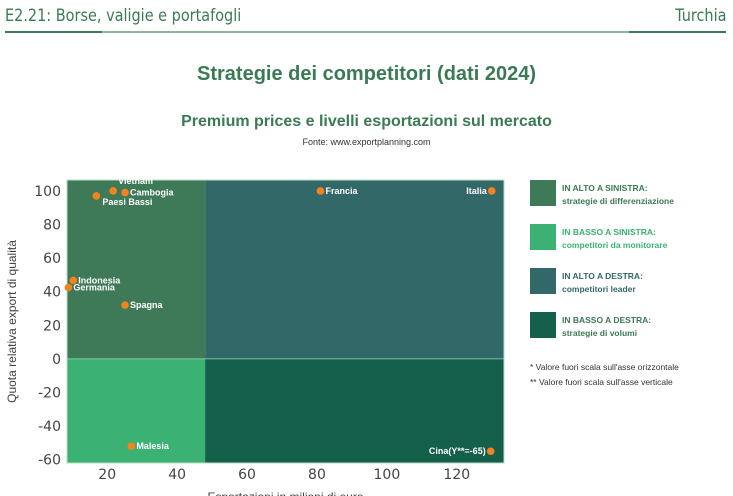  I want to click on legend-desc: competitori leader, so click(599, 289).